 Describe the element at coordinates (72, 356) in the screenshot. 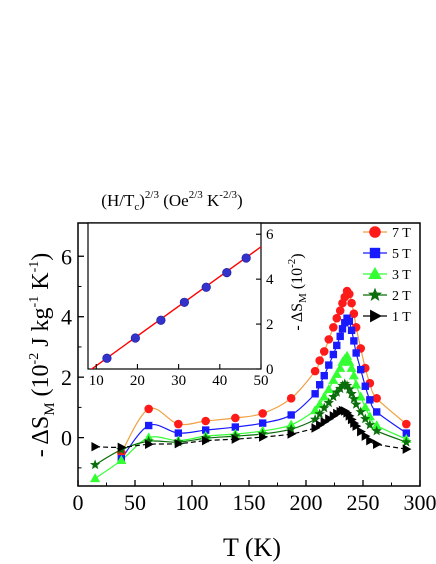

I see `main-y-axis: 0 2 4 6` at that location.